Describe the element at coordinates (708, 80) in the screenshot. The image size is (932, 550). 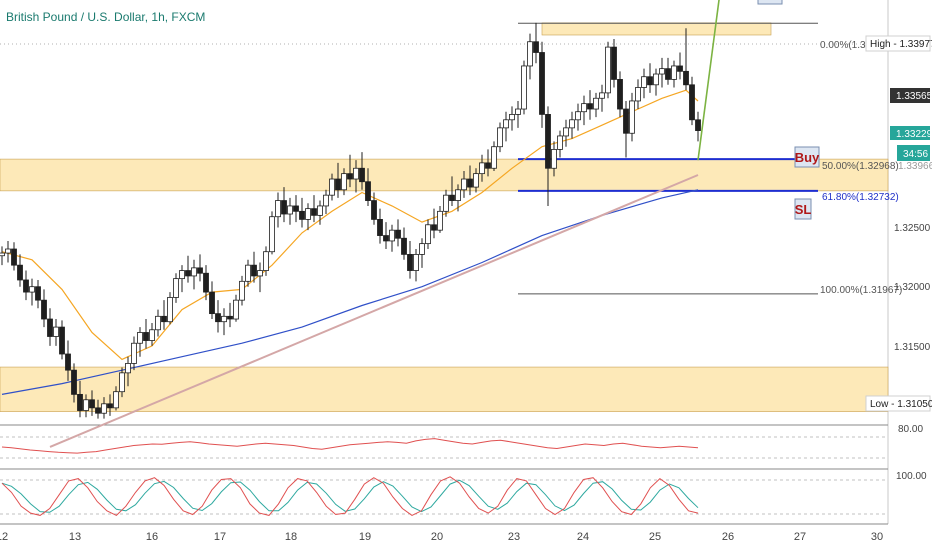
I see `projection-line` at that location.